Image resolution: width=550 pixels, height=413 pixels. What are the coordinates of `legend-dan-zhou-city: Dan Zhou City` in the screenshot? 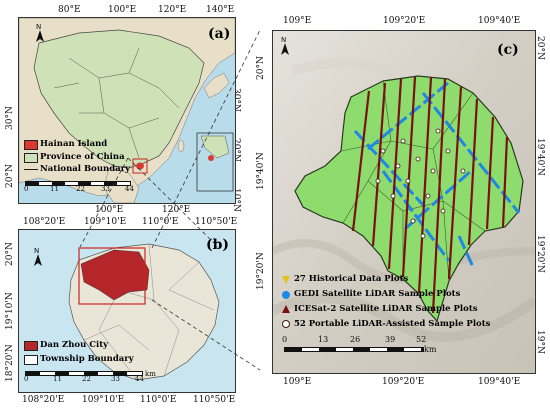 It's located at (74, 345).